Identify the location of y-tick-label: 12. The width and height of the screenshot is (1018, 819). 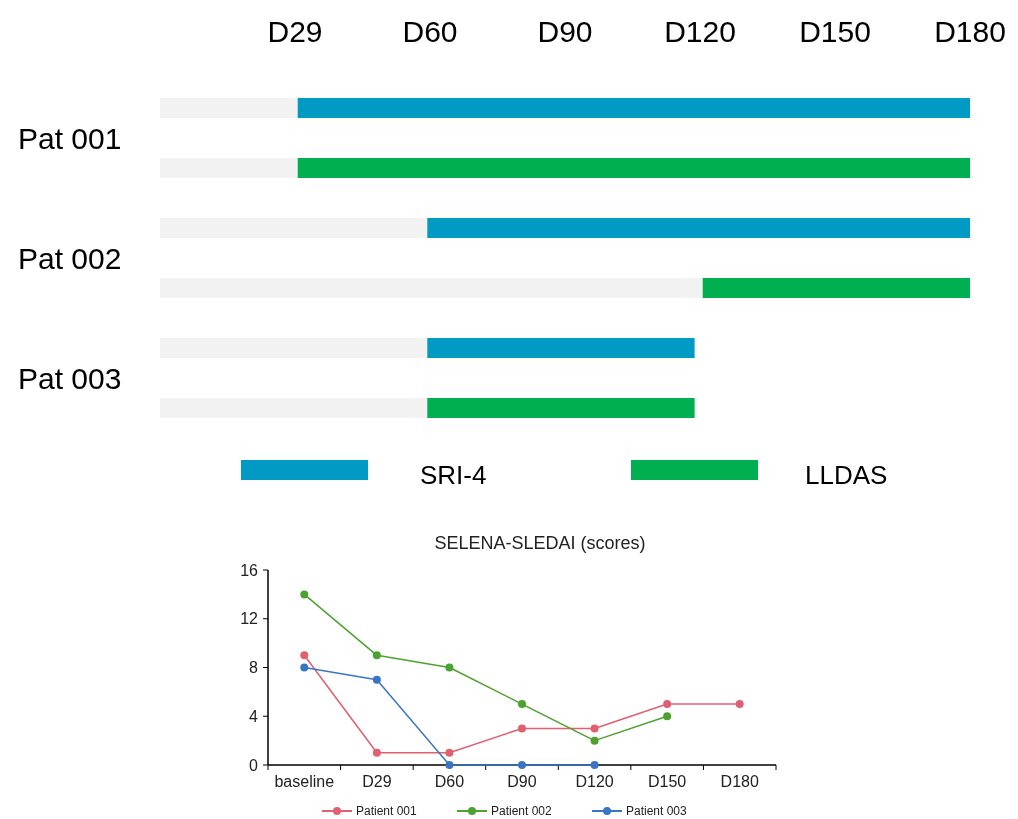
(249, 619).